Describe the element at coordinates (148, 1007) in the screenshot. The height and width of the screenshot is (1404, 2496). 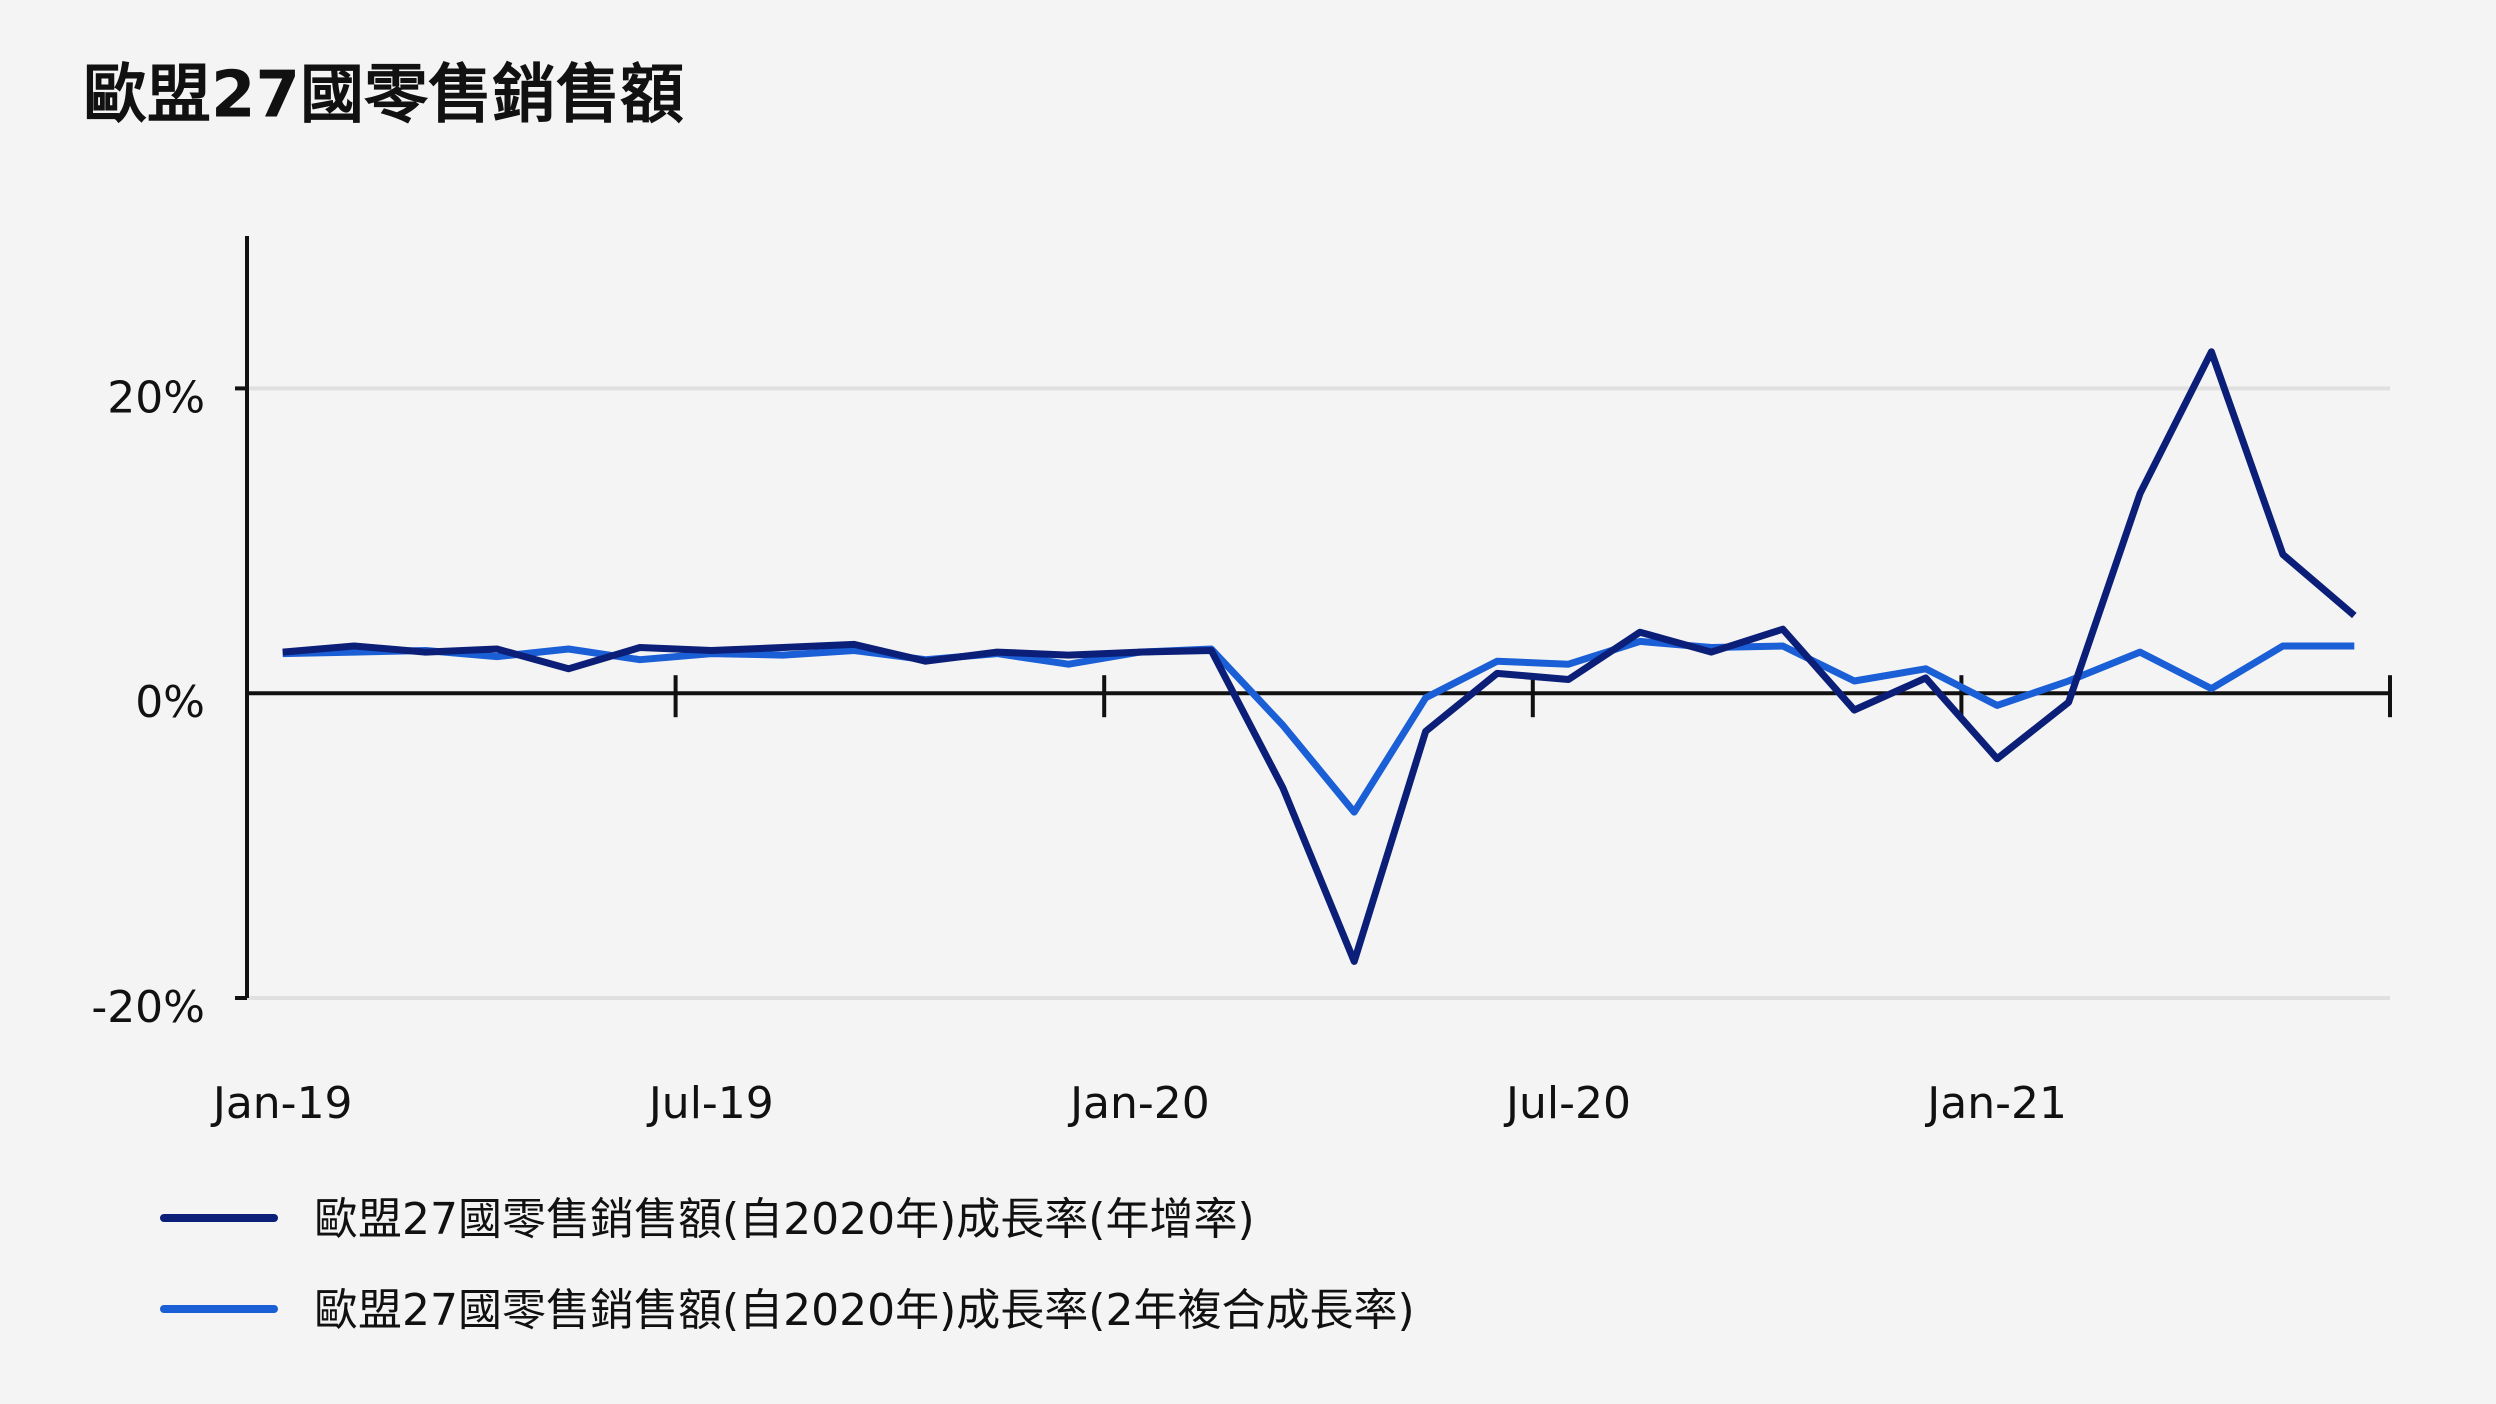
I see `y-tick-label: -20%` at that location.